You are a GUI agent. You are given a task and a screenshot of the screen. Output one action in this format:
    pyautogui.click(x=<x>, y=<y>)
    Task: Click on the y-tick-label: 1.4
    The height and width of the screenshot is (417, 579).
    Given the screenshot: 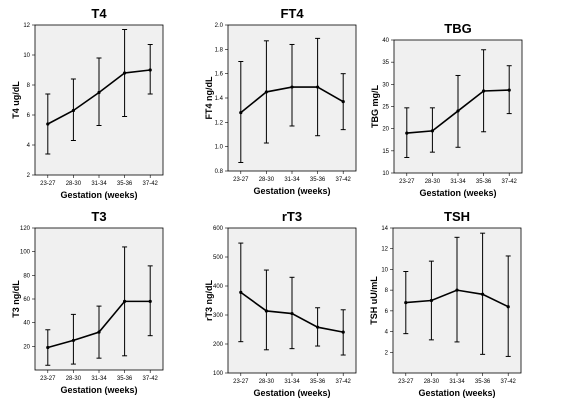 What is the action you would take?
    pyautogui.click(x=219, y=99)
    